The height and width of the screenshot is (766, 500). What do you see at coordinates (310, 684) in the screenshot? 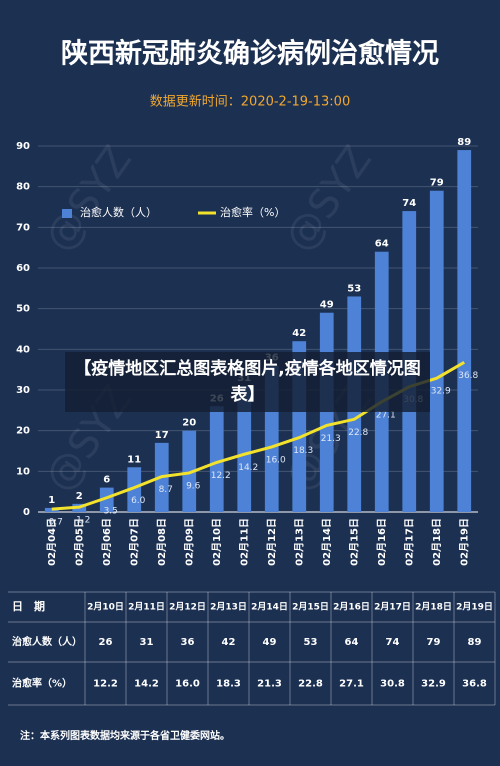
I see `table-cell: 22.8` at bounding box center [310, 684].